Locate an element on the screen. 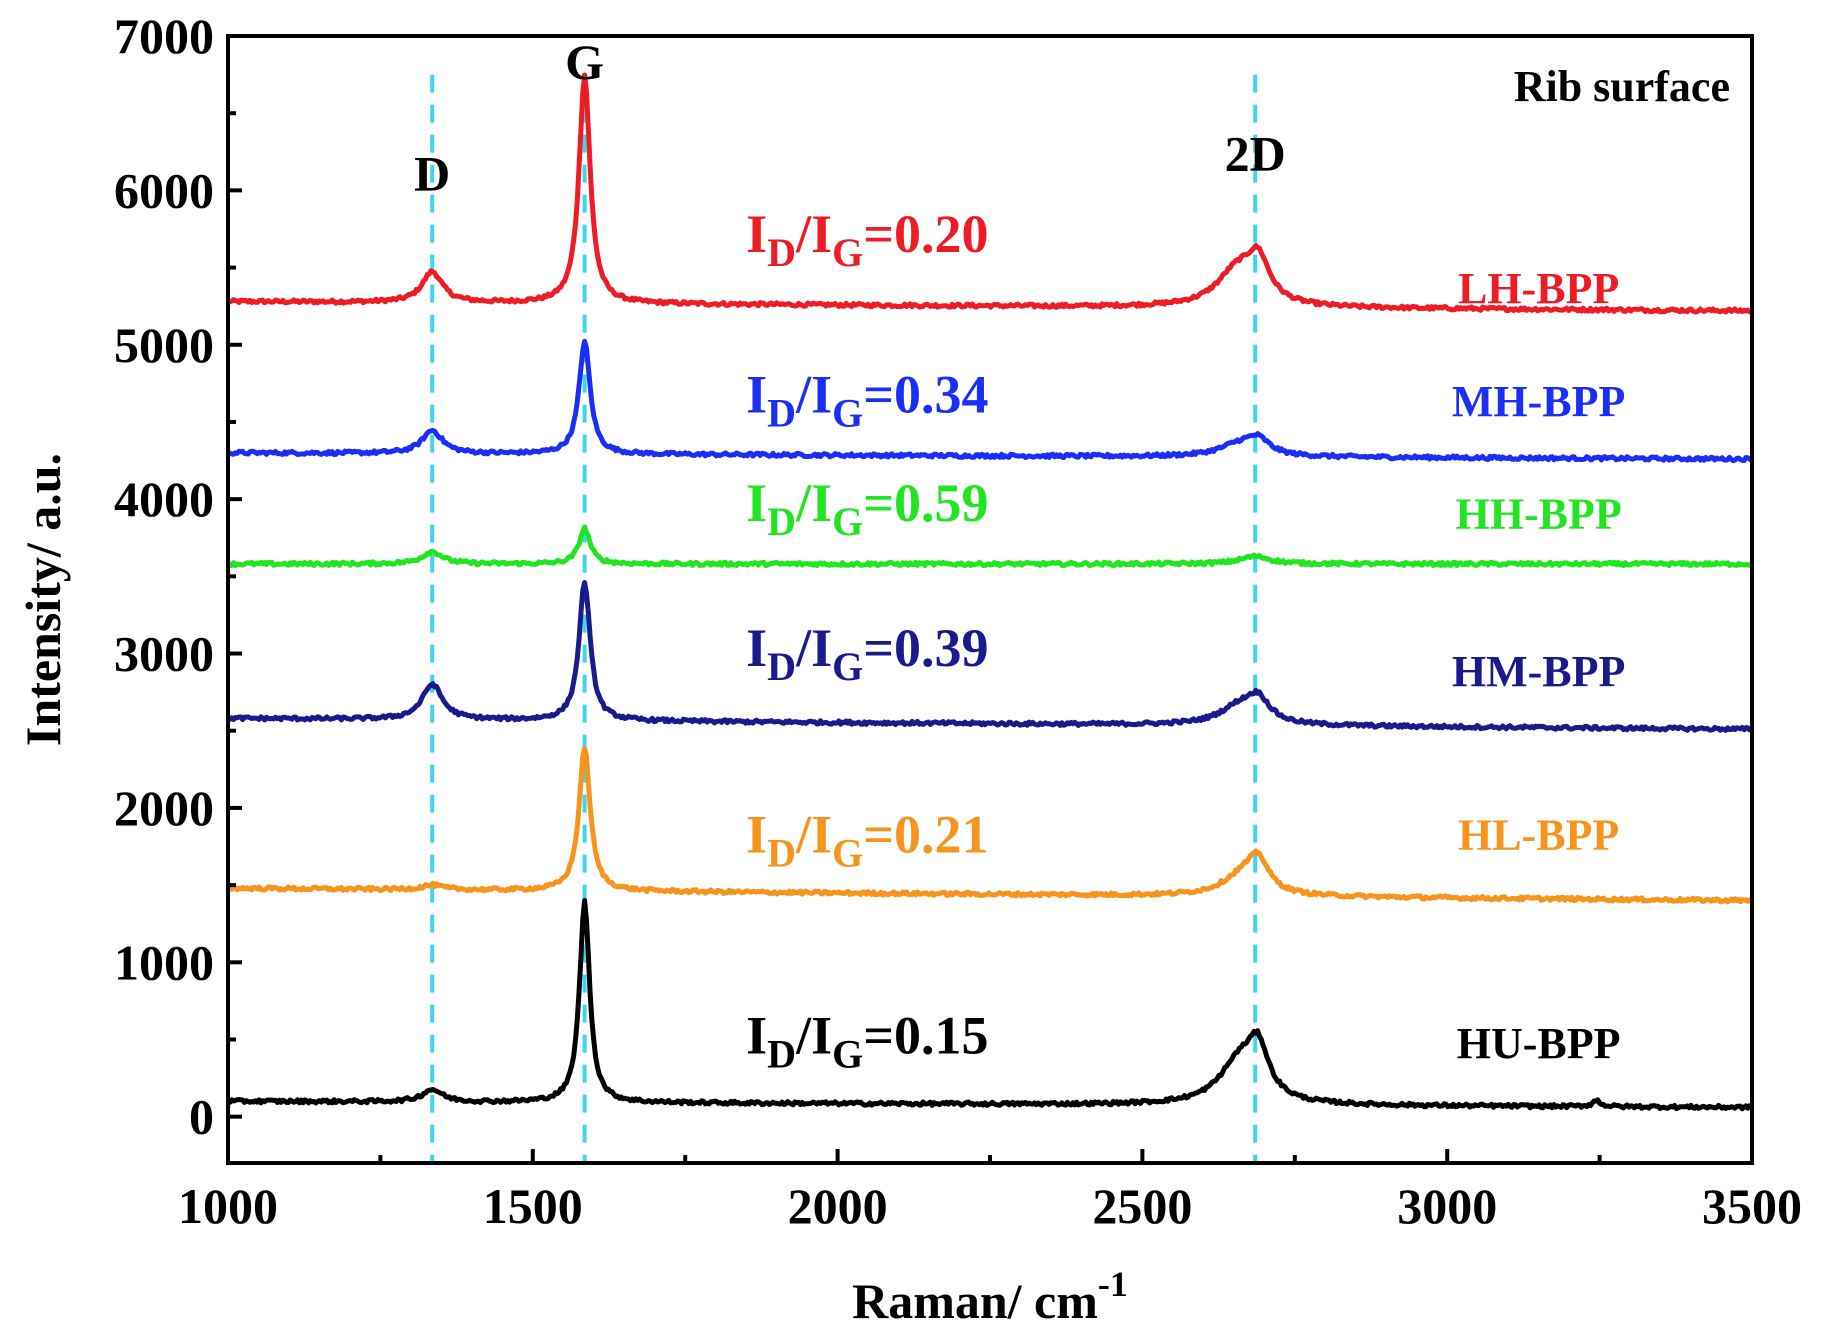  y-tick-label: 3000 is located at coordinates (164, 654).